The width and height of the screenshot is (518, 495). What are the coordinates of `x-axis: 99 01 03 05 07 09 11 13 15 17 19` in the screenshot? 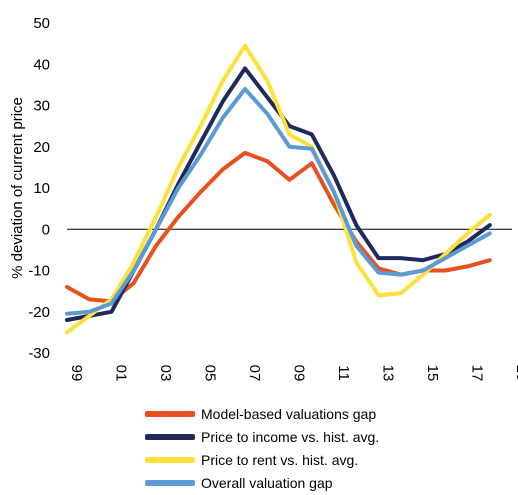 It's located at (293, 373).